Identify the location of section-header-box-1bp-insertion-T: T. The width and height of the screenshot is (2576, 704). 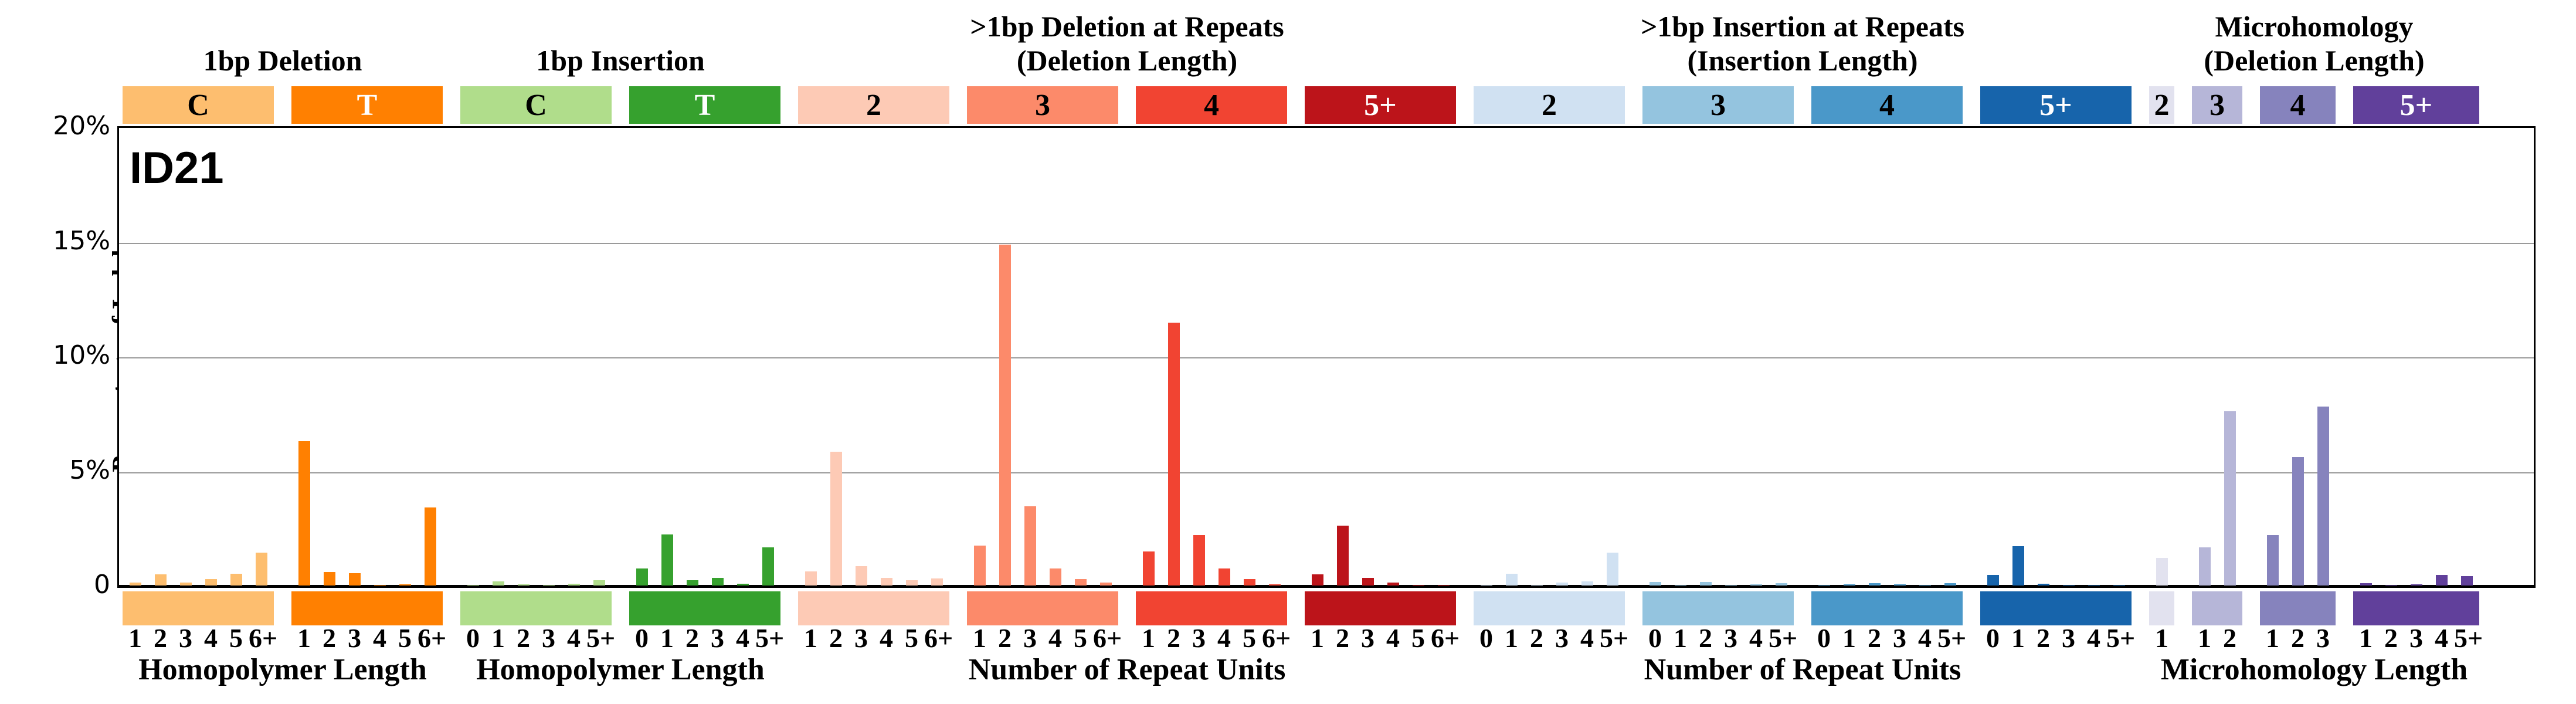
(704, 105).